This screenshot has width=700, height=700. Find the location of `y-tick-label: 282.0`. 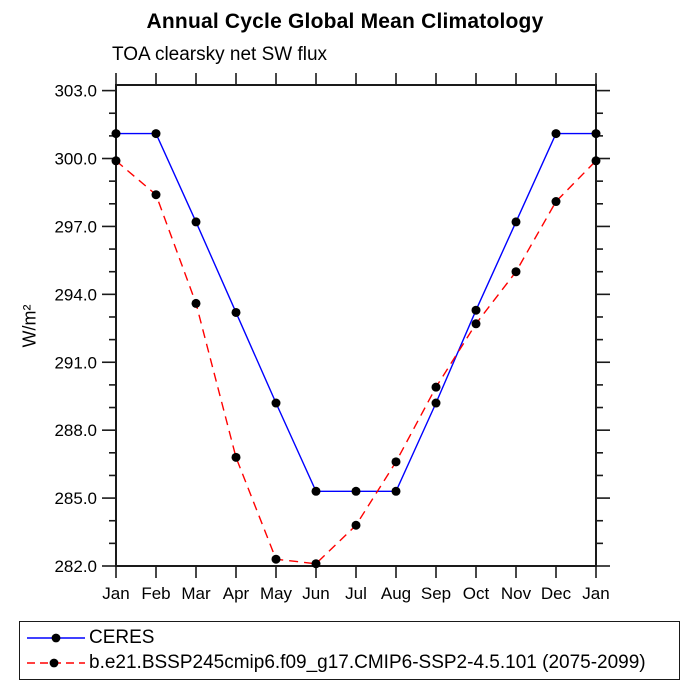

y-tick-label: 282.0 is located at coordinates (75, 566).